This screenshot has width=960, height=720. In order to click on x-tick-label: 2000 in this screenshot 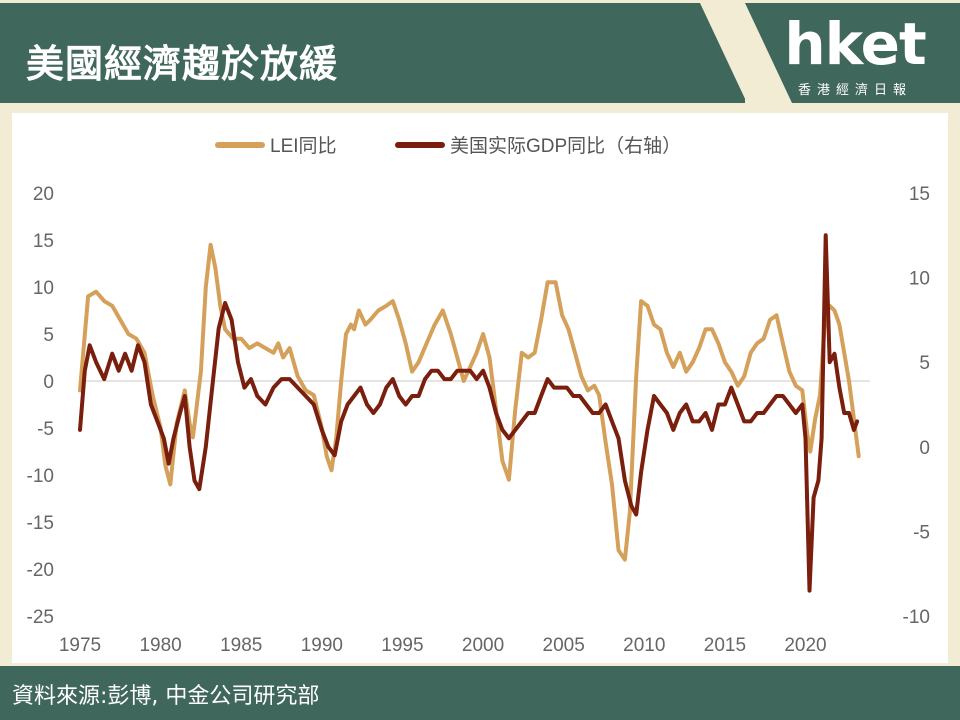, I will do `click(483, 645)`.